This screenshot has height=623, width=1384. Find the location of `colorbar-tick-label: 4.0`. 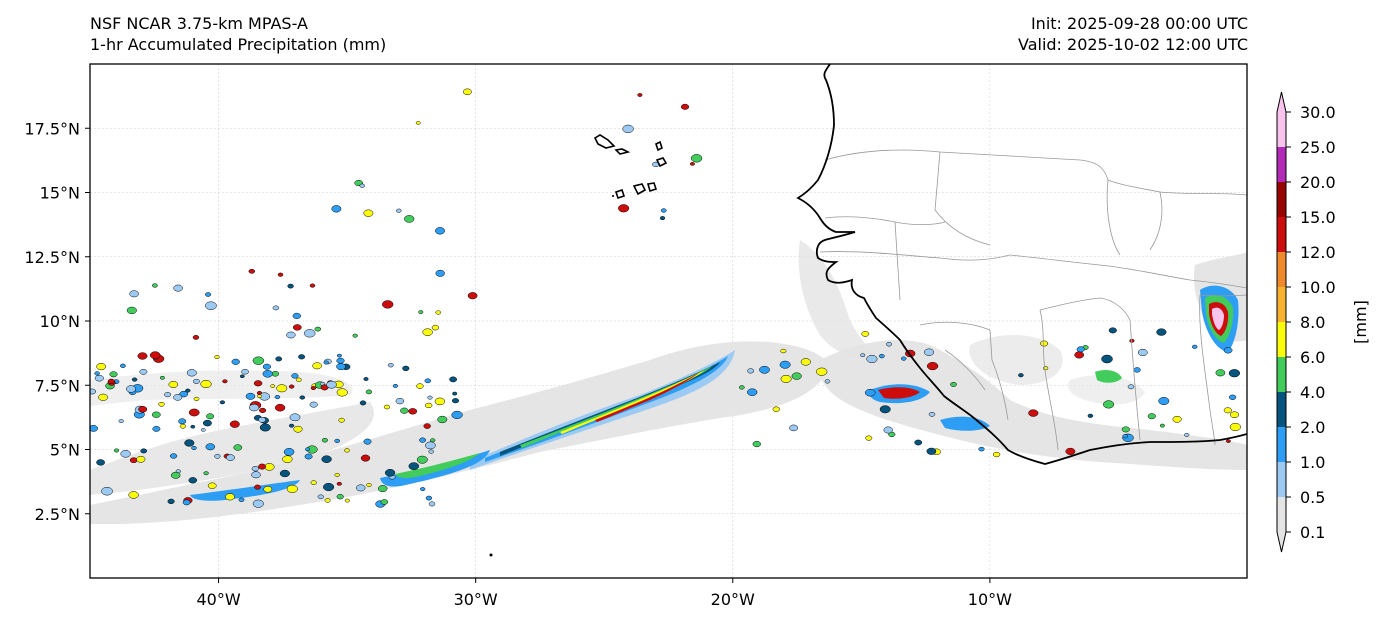

colorbar-tick-label: 4.0 is located at coordinates (1312, 392).